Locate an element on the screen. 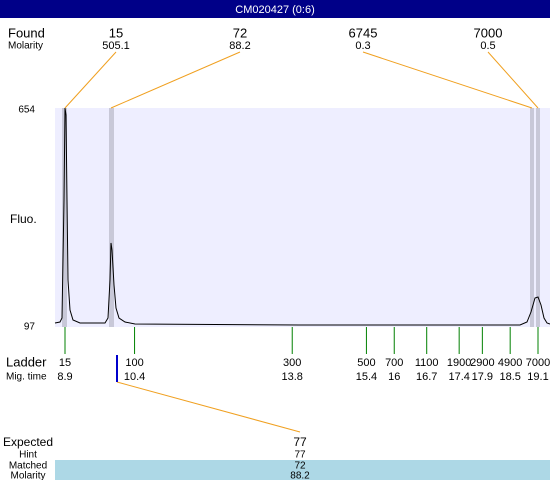 The width and height of the screenshot is (550, 480). found-size: 72 is located at coordinates (240, 32).